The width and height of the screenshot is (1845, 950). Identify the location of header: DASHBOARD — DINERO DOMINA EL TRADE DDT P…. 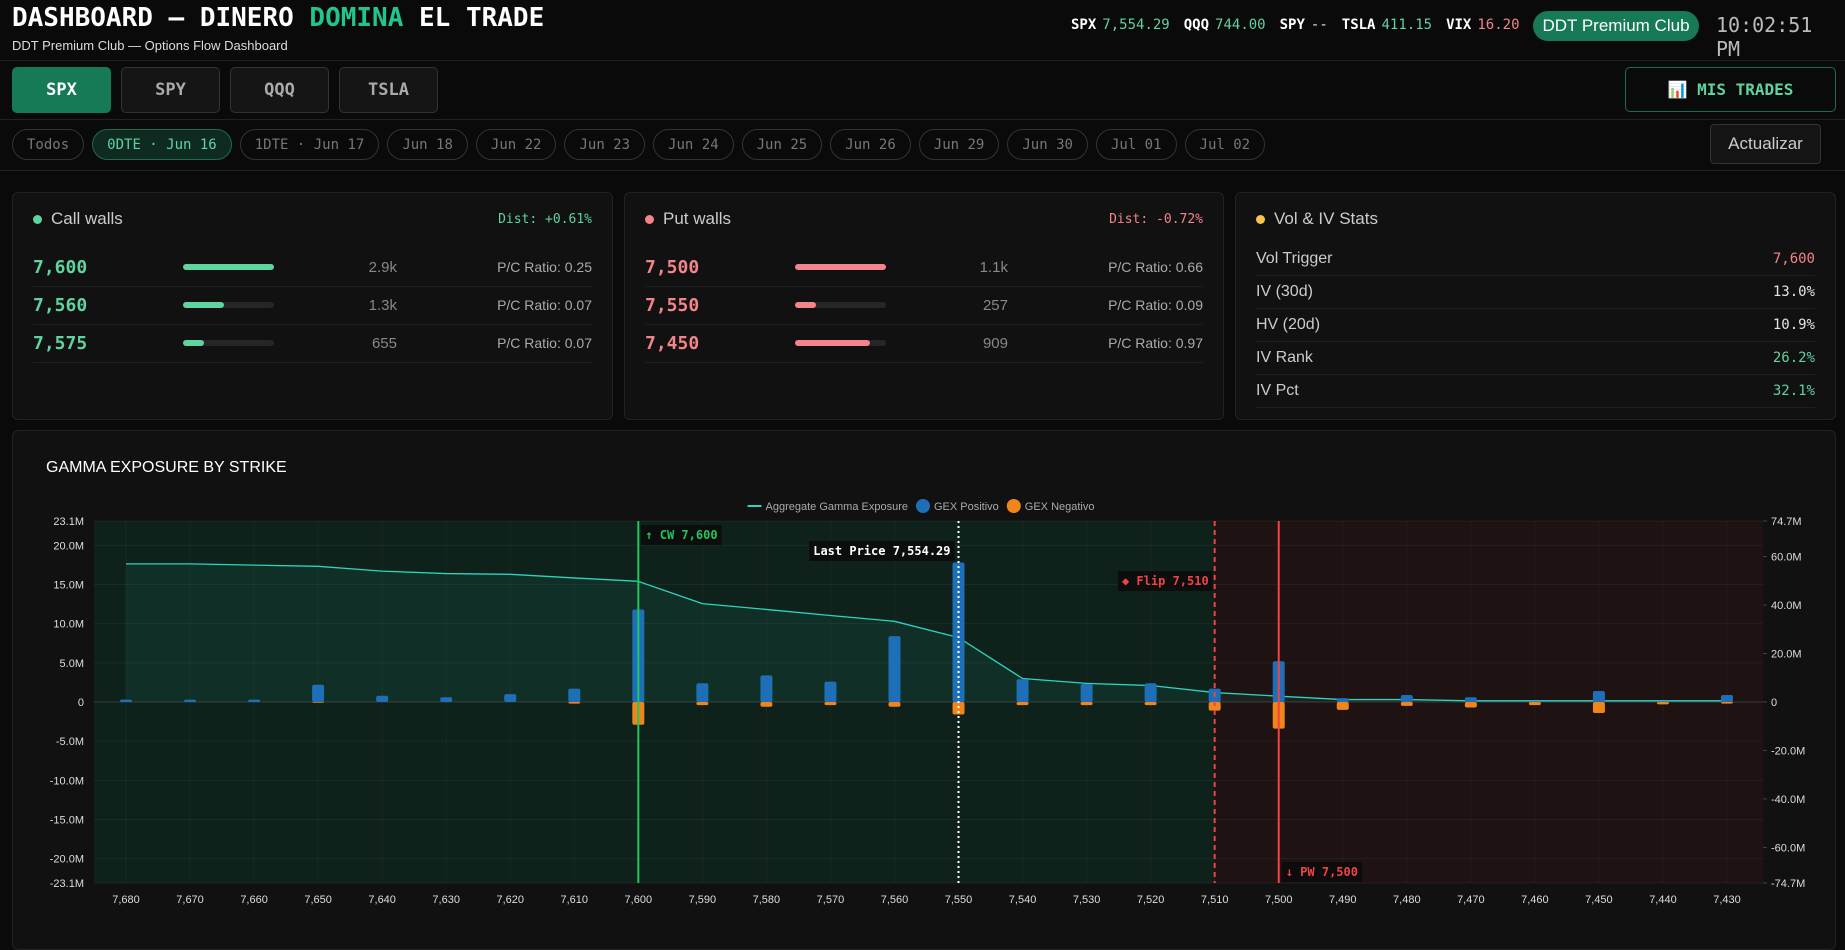
(922, 30).